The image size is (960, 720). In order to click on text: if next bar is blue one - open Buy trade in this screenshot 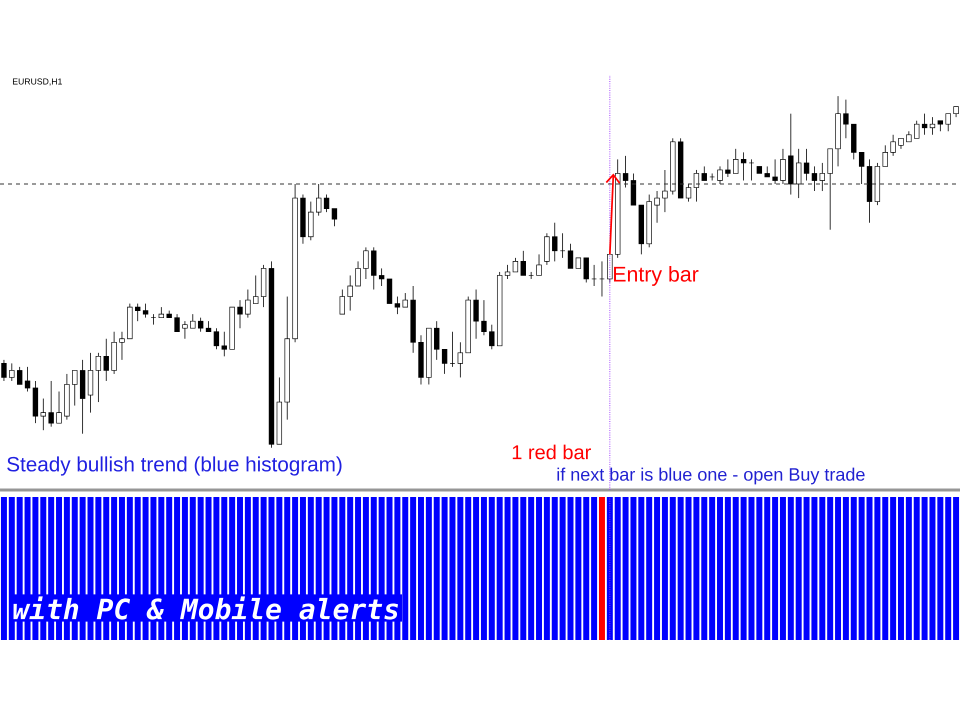, I will do `click(711, 476)`.